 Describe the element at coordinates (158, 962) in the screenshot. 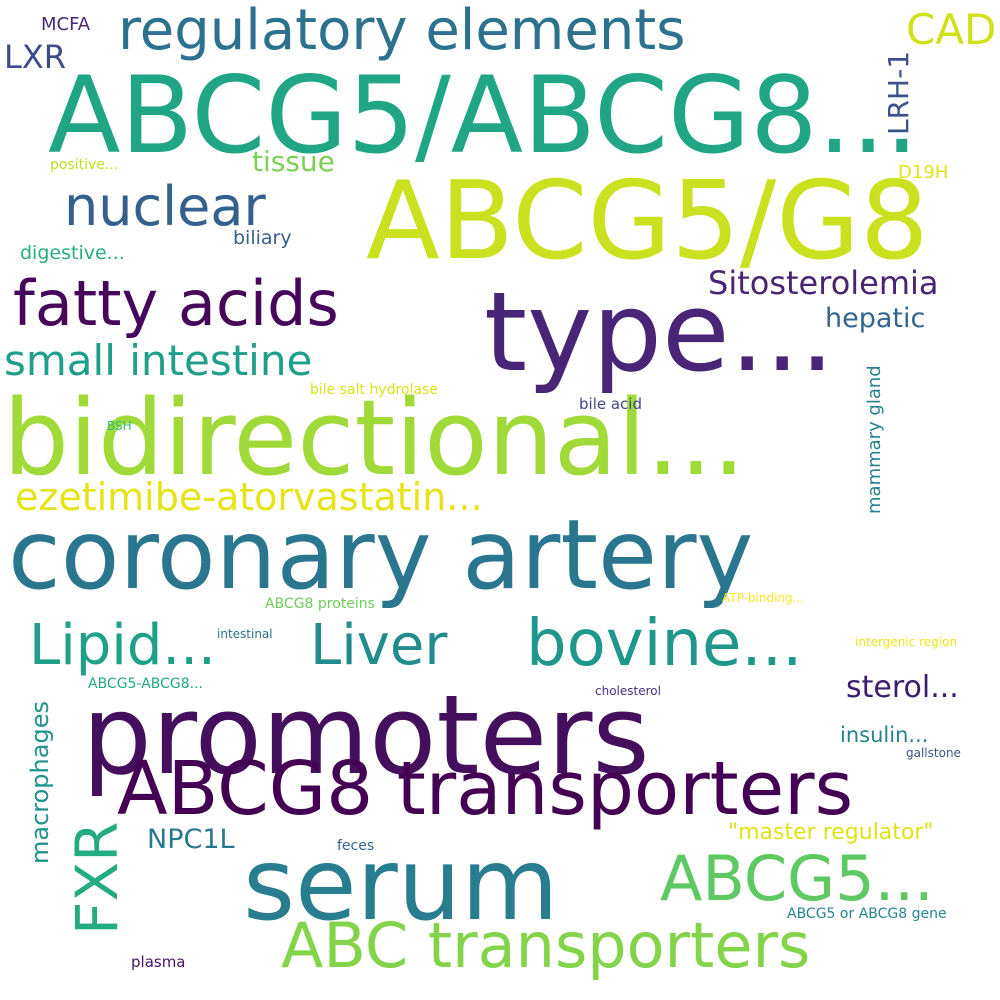

I see `word-plasma: plasma` at that location.